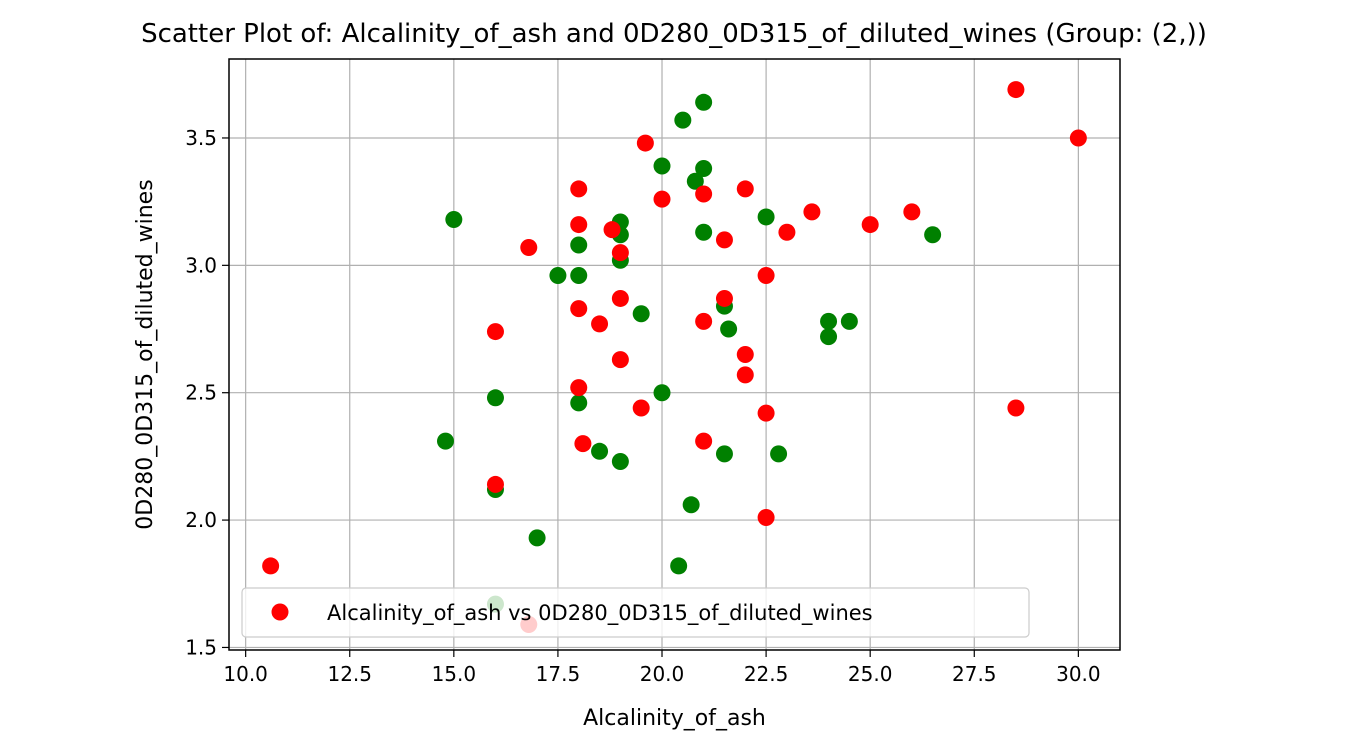 This screenshot has height=751, width=1349. I want to click on y-tick-label: 3.5, so click(201, 138).